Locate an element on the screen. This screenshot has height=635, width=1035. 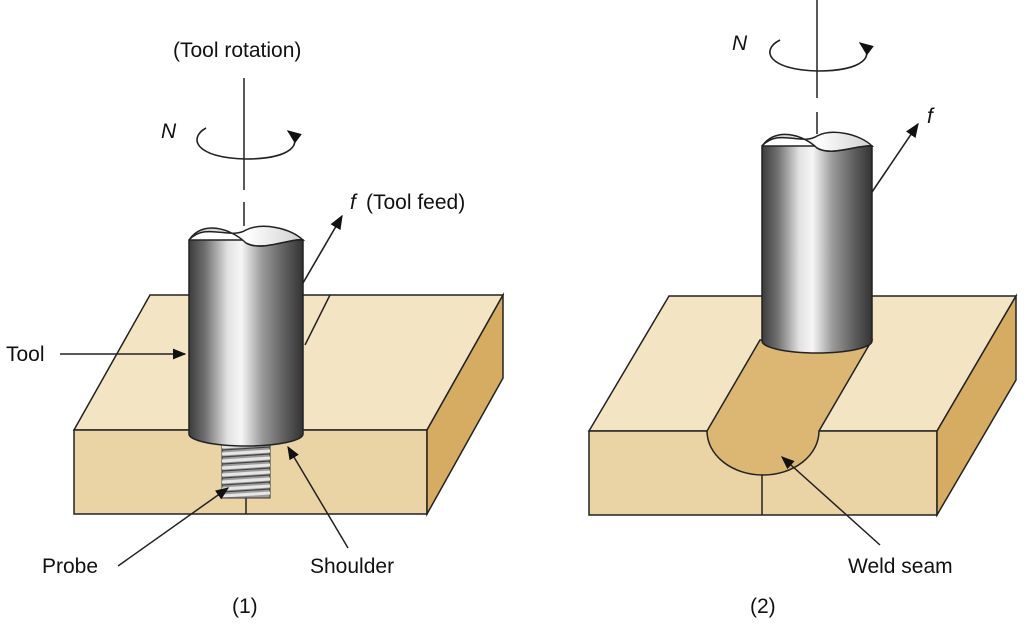
rotation-symbol-2: N is located at coordinates (740, 43).